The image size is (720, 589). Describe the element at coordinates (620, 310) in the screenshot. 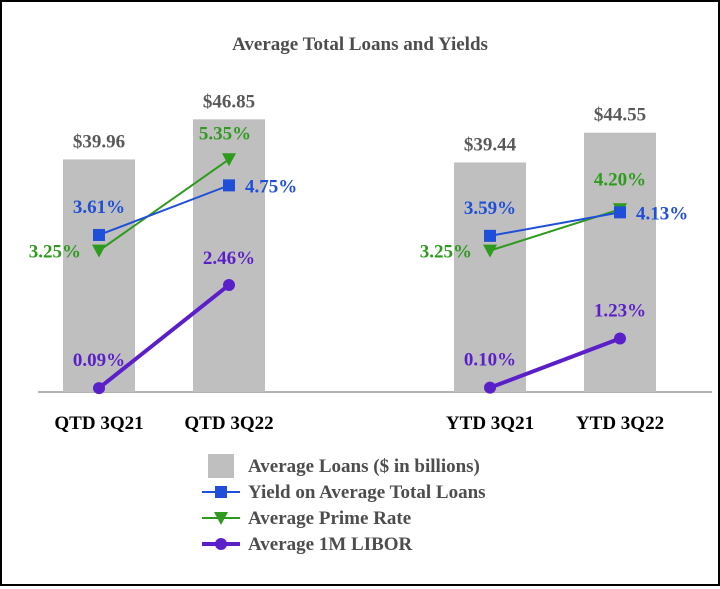

I see `average-1m-libor-label-ytd-3q22: 1.23%` at that location.